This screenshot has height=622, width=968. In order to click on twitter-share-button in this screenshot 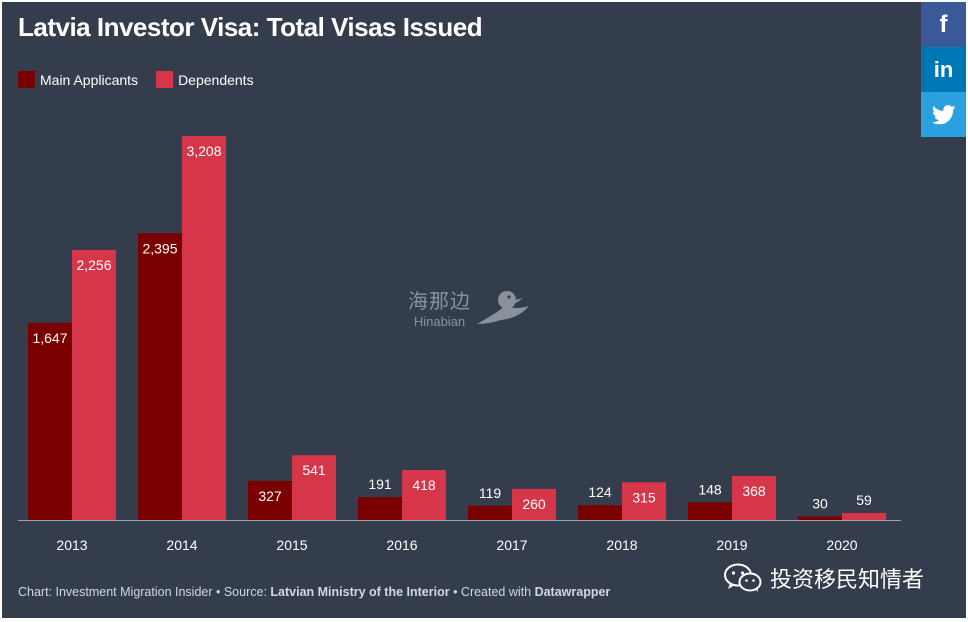, I will do `click(943, 114)`.